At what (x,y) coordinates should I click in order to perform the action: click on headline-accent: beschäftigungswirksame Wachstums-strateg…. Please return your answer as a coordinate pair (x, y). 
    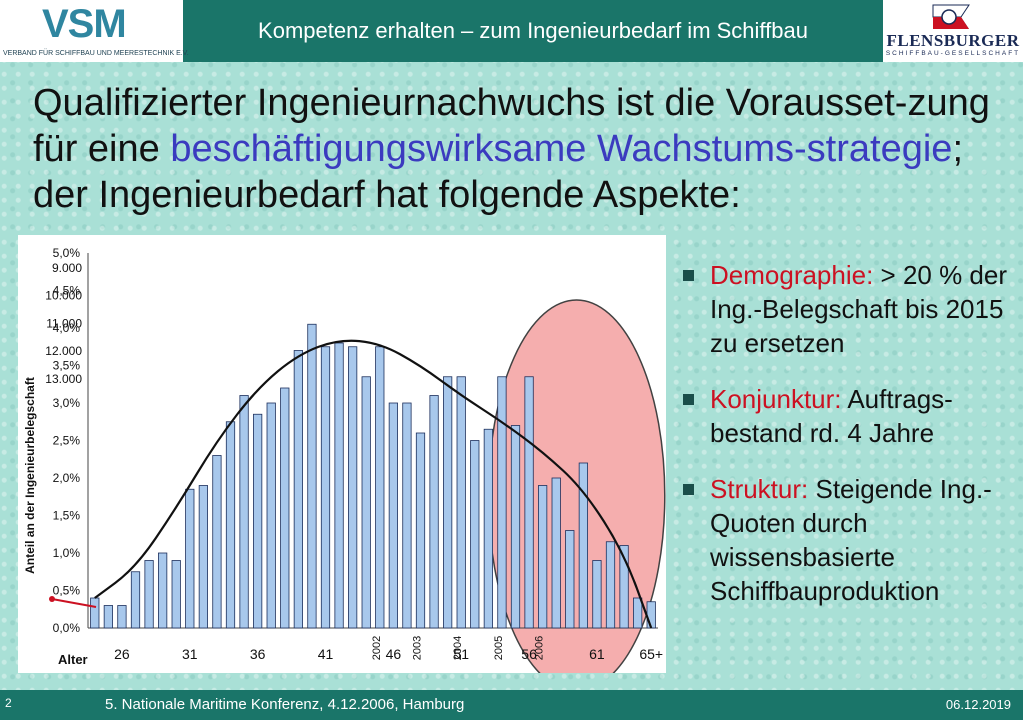
    Looking at the image, I should click on (561, 149).